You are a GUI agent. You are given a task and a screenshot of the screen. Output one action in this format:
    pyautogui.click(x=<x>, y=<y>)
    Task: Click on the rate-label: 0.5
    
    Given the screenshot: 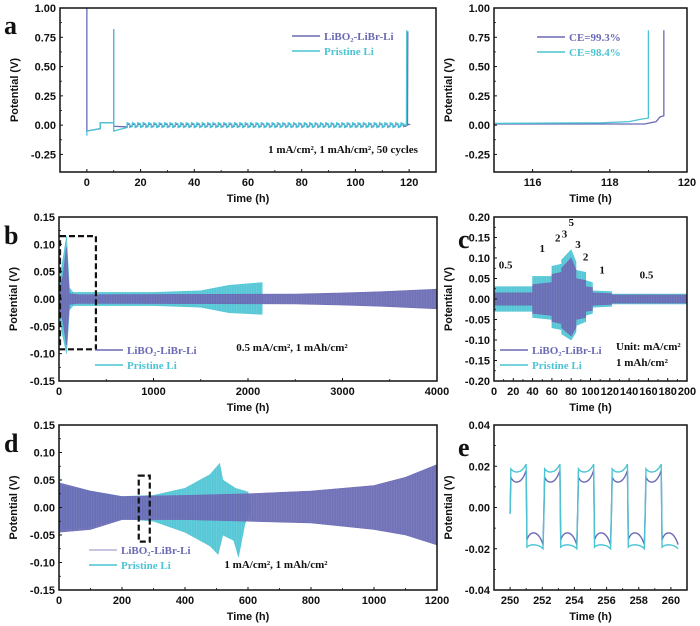 What is the action you would take?
    pyautogui.click(x=647, y=276)
    